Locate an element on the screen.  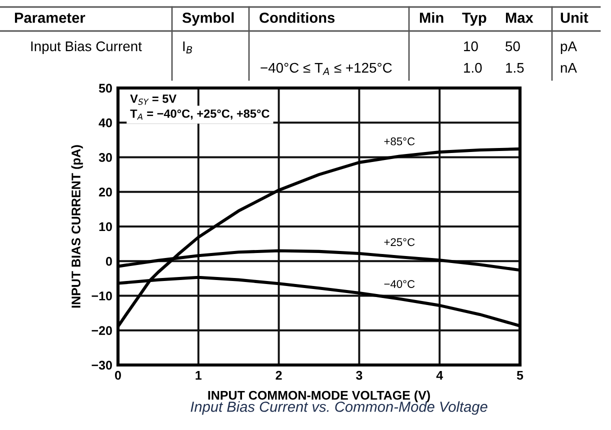
y-tick-label: 10 is located at coordinates (105, 227).